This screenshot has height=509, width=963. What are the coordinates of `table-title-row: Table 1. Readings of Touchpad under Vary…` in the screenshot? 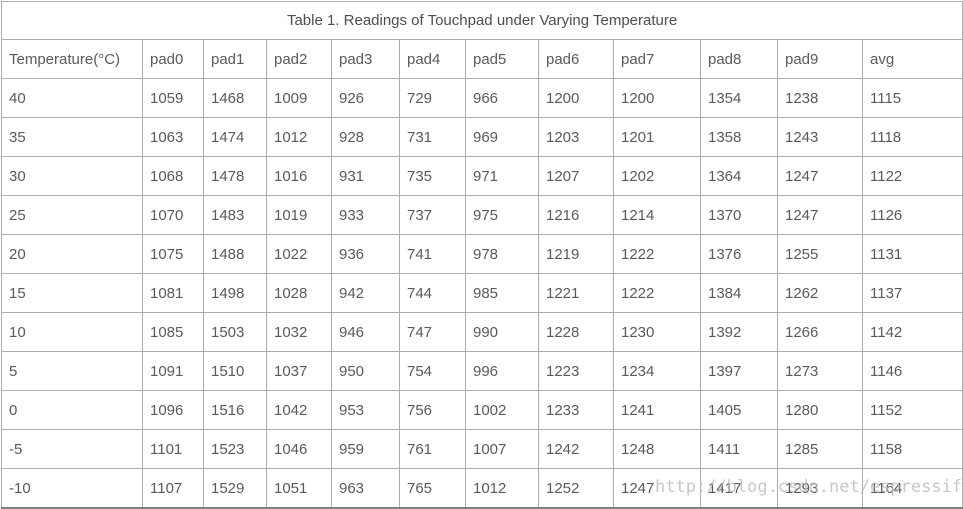 It's located at (481, 20).